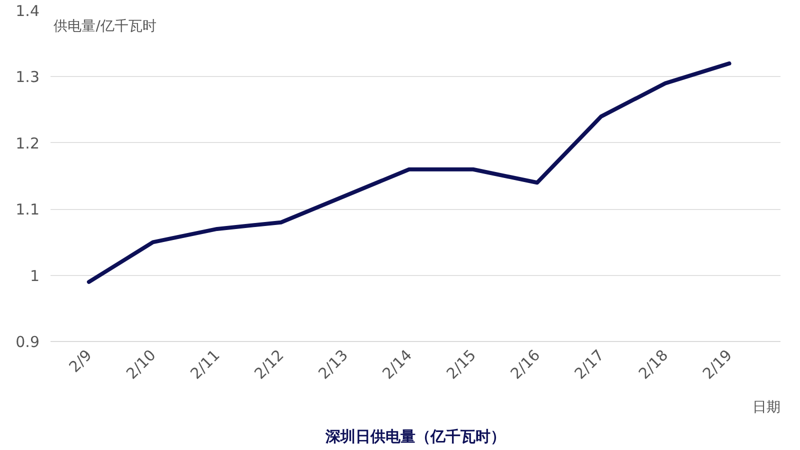 This screenshot has height=450, width=800. What do you see at coordinates (28, 11) in the screenshot?
I see `y-tick-label: 1.4` at bounding box center [28, 11].